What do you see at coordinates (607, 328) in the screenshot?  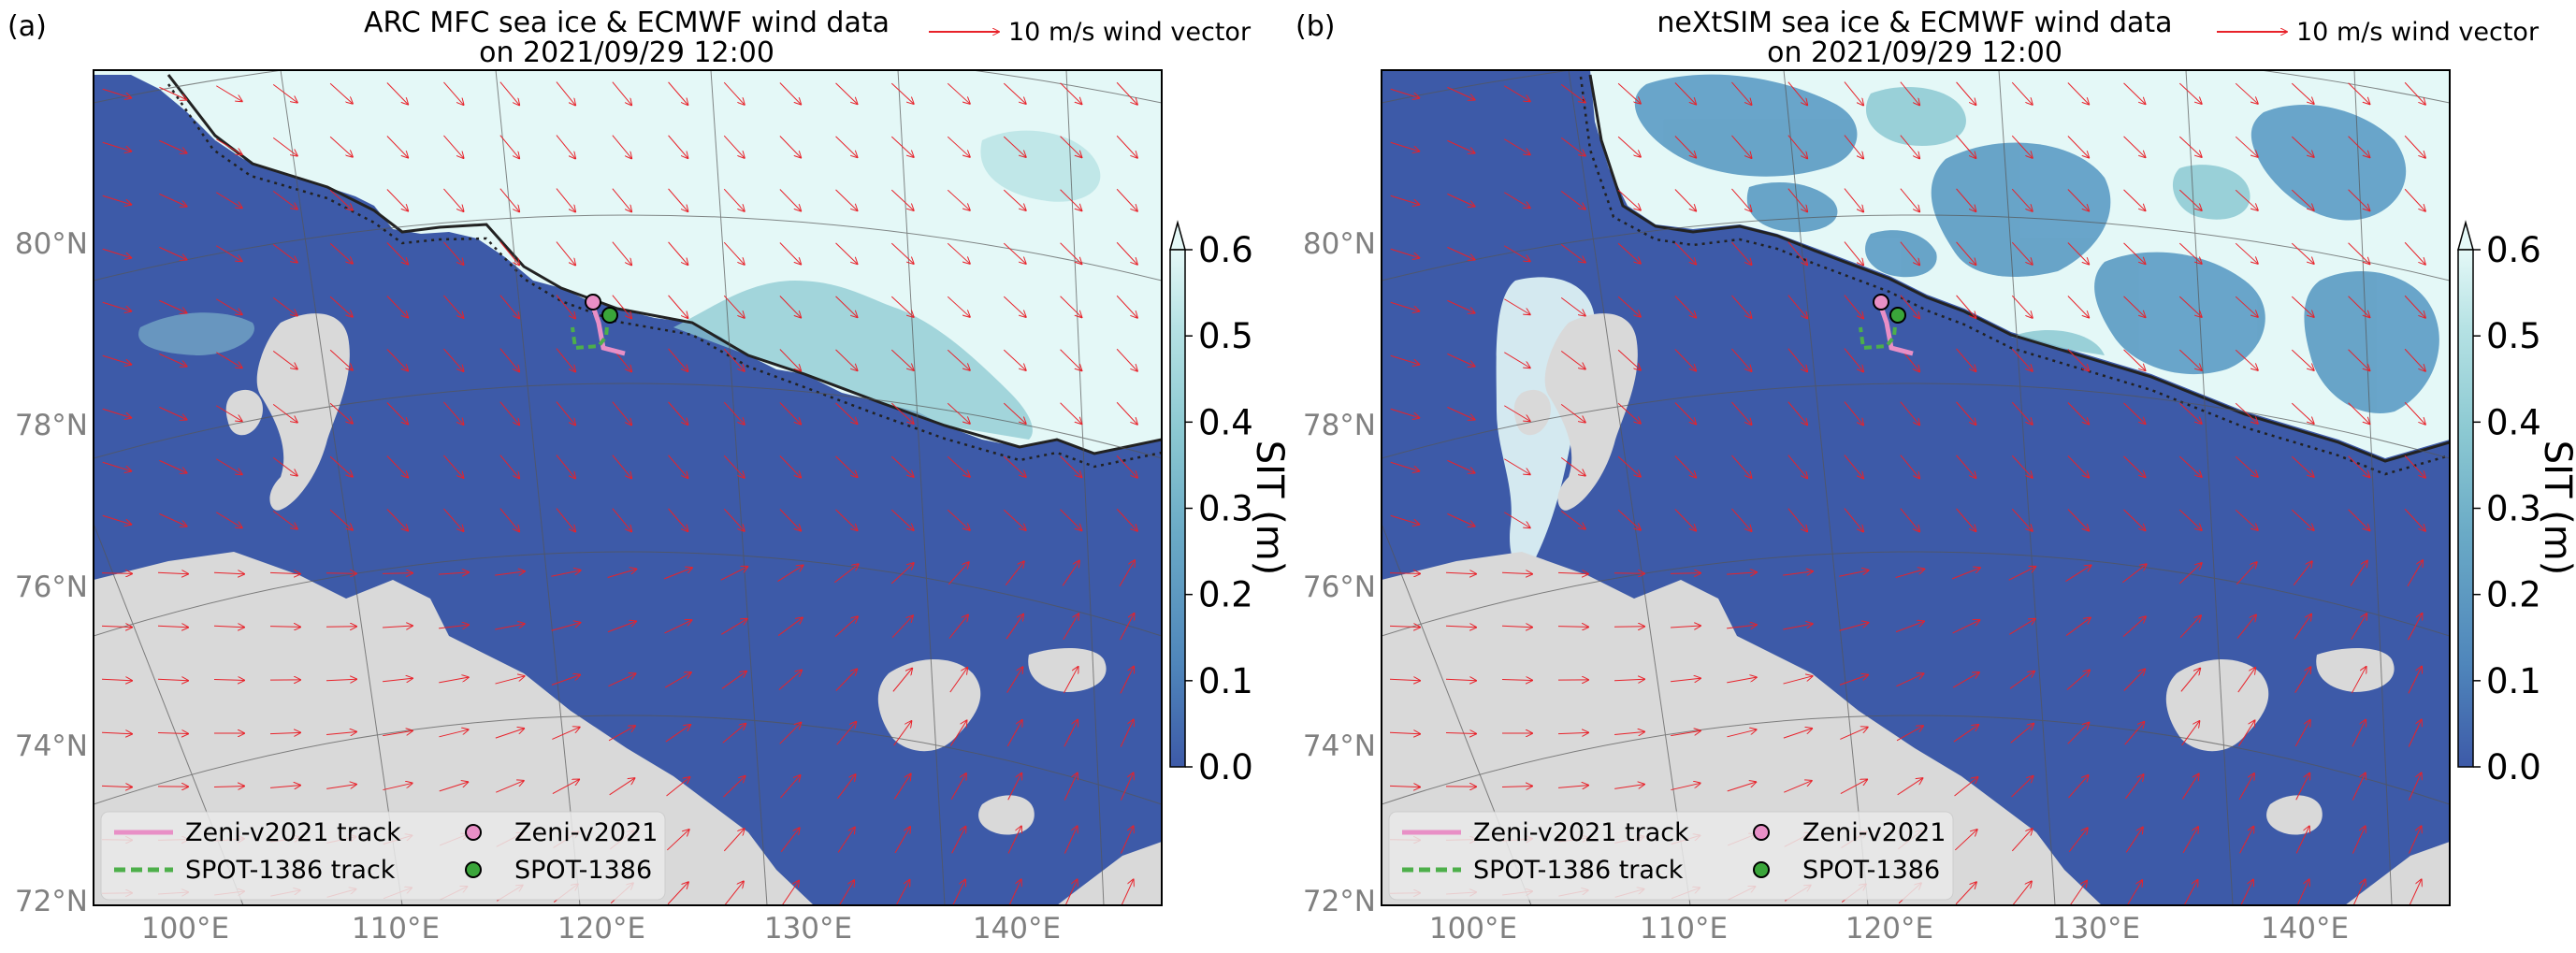 I see `zeni-track-a` at bounding box center [607, 328].